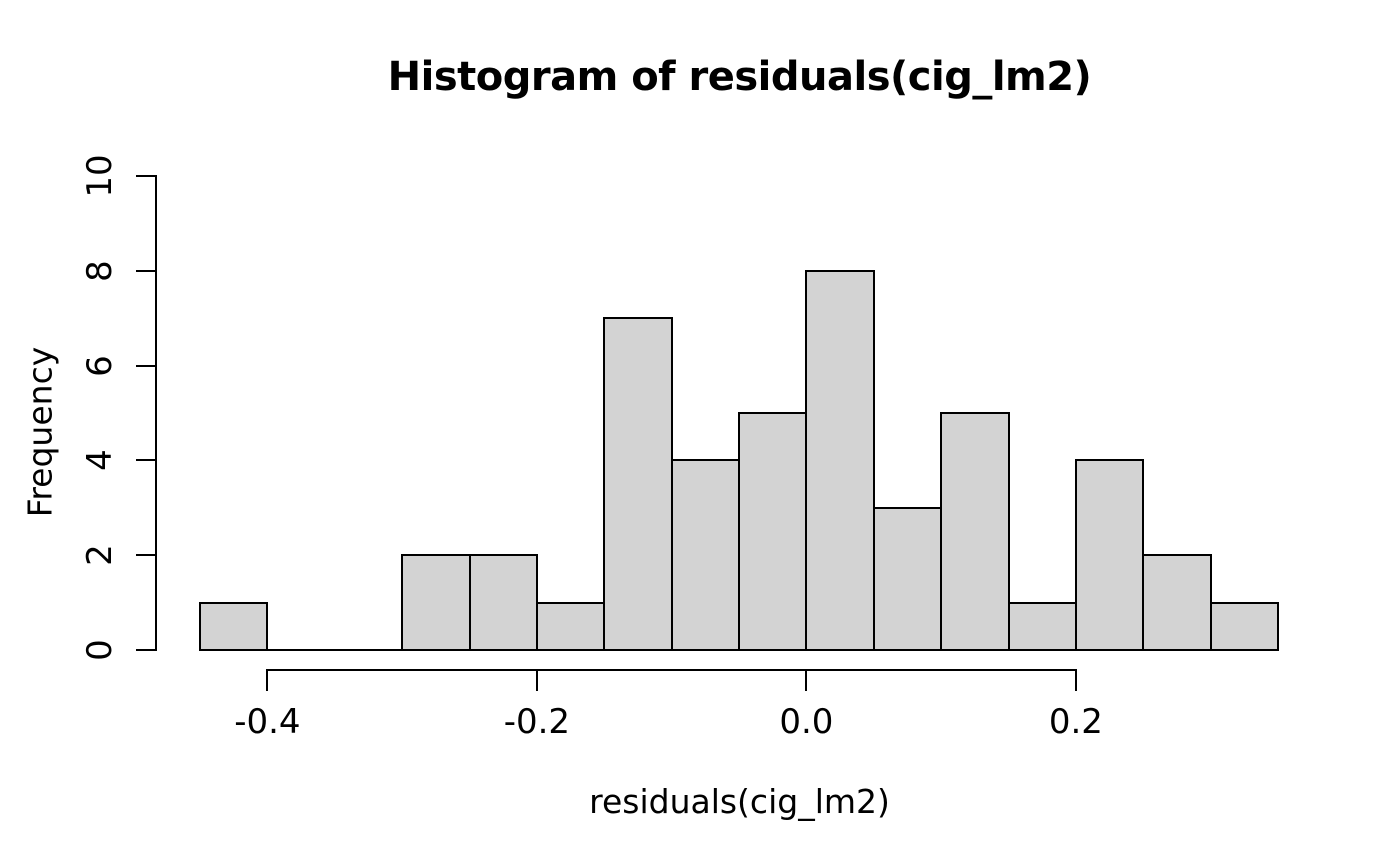  I want to click on y-axis-line, so click(156, 413).